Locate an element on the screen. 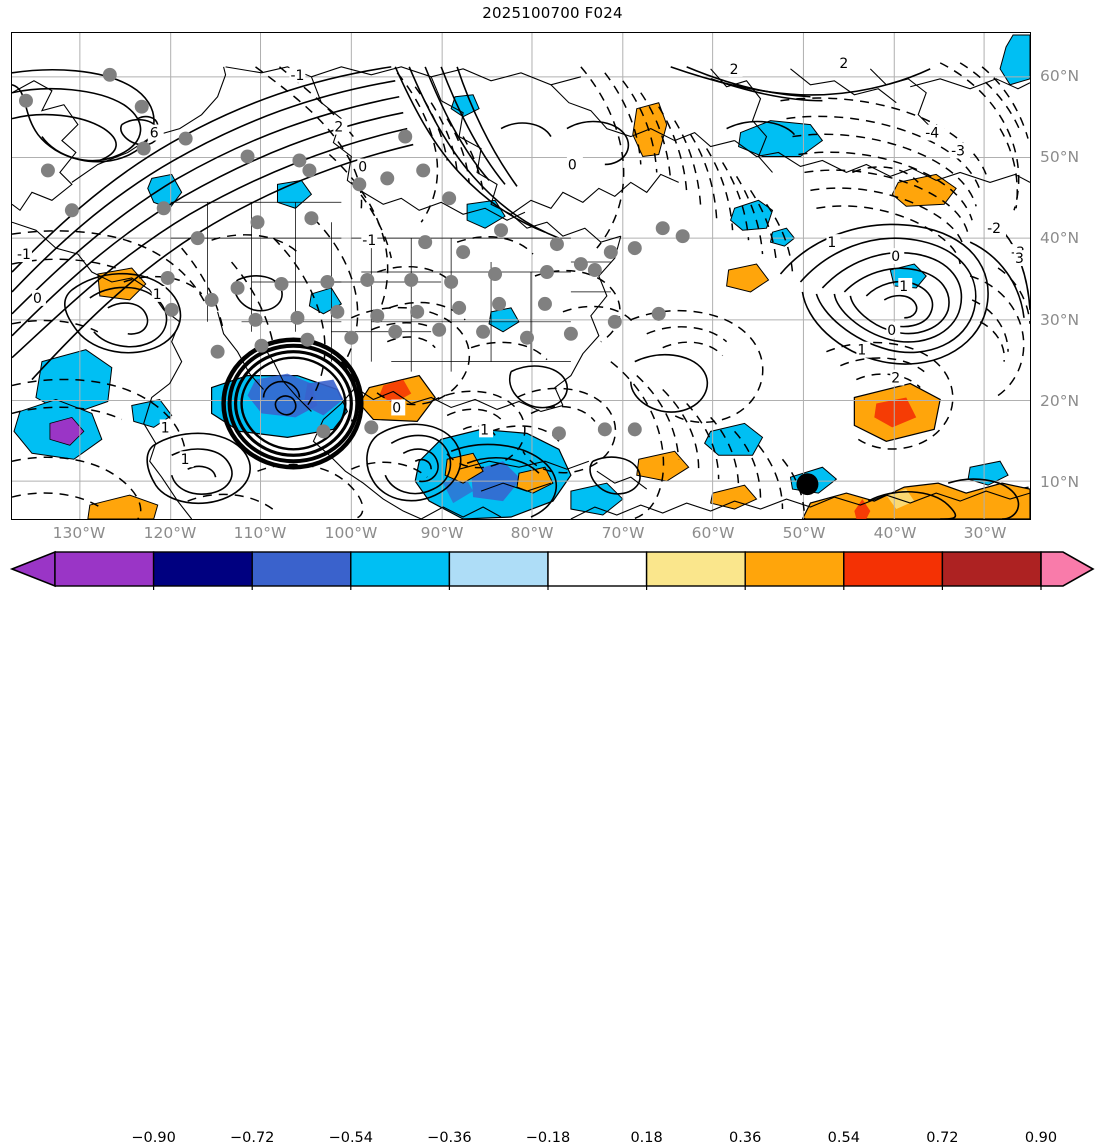 The height and width of the screenshot is (1146, 1105). lon-tick-60w: 60°W is located at coordinates (713, 533).